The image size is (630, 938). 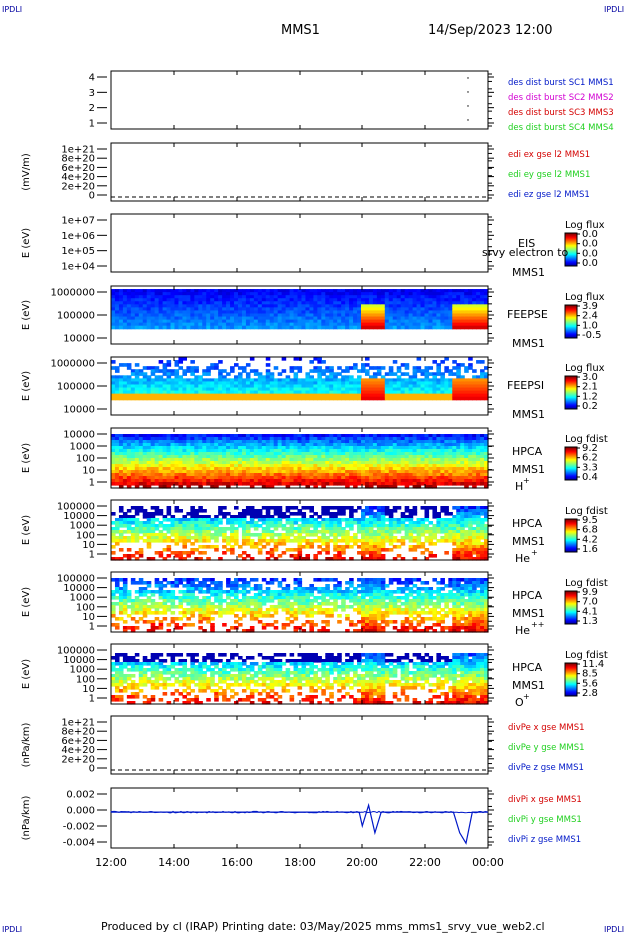 What do you see at coordinates (549, 155) in the screenshot?
I see `legend-entry: edi ex gse l2 MMS1` at bounding box center [549, 155].